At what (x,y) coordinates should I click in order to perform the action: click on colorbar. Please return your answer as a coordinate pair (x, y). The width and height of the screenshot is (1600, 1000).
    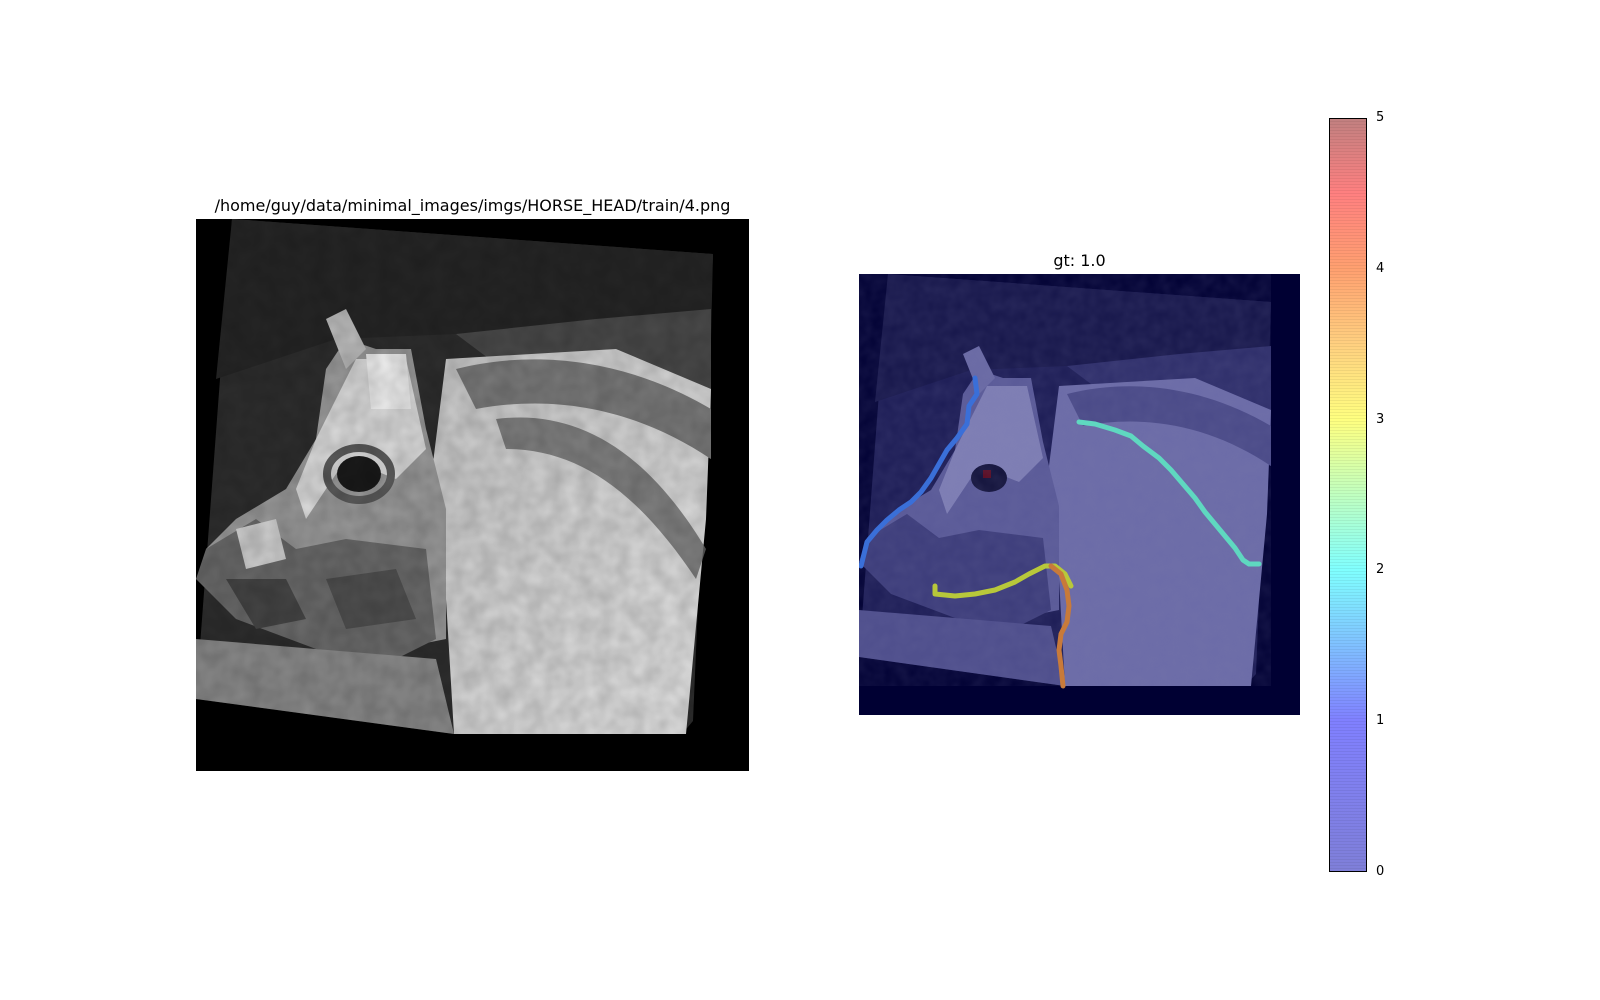
    Looking at the image, I should click on (1348, 495).